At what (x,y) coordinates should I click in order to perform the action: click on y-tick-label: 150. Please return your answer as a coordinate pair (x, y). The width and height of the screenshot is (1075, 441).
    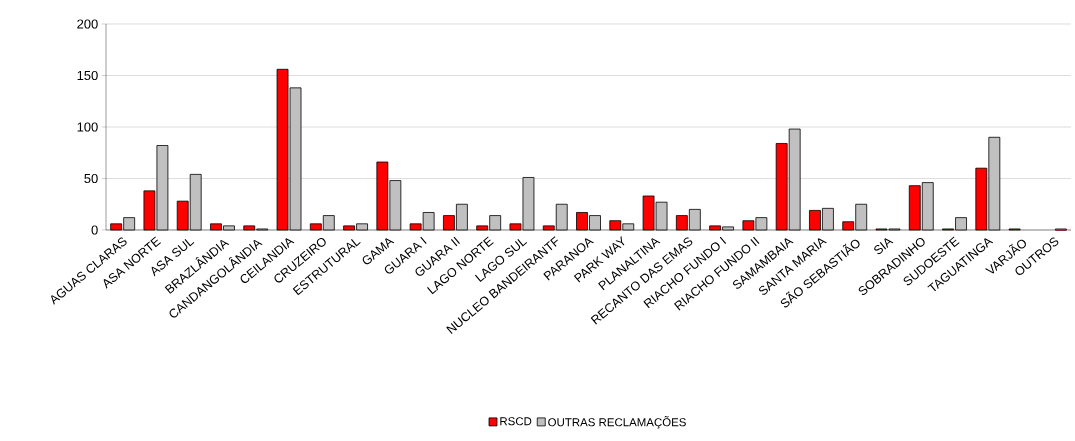
    Looking at the image, I should click on (87, 75).